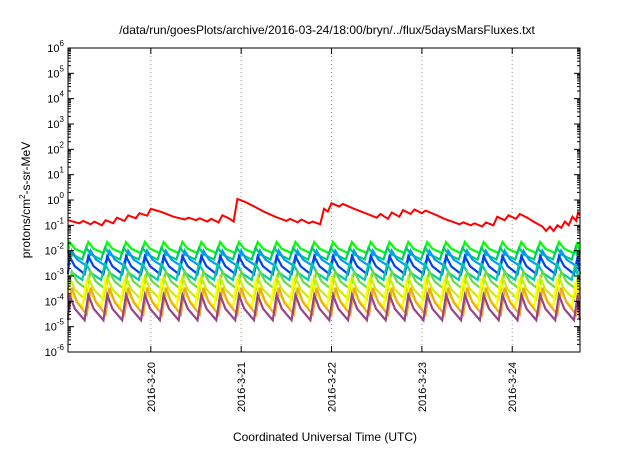 The width and height of the screenshot is (640, 453). What do you see at coordinates (333, 387) in the screenshot?
I see `x-tick-label: 2016-3-22` at bounding box center [333, 387].